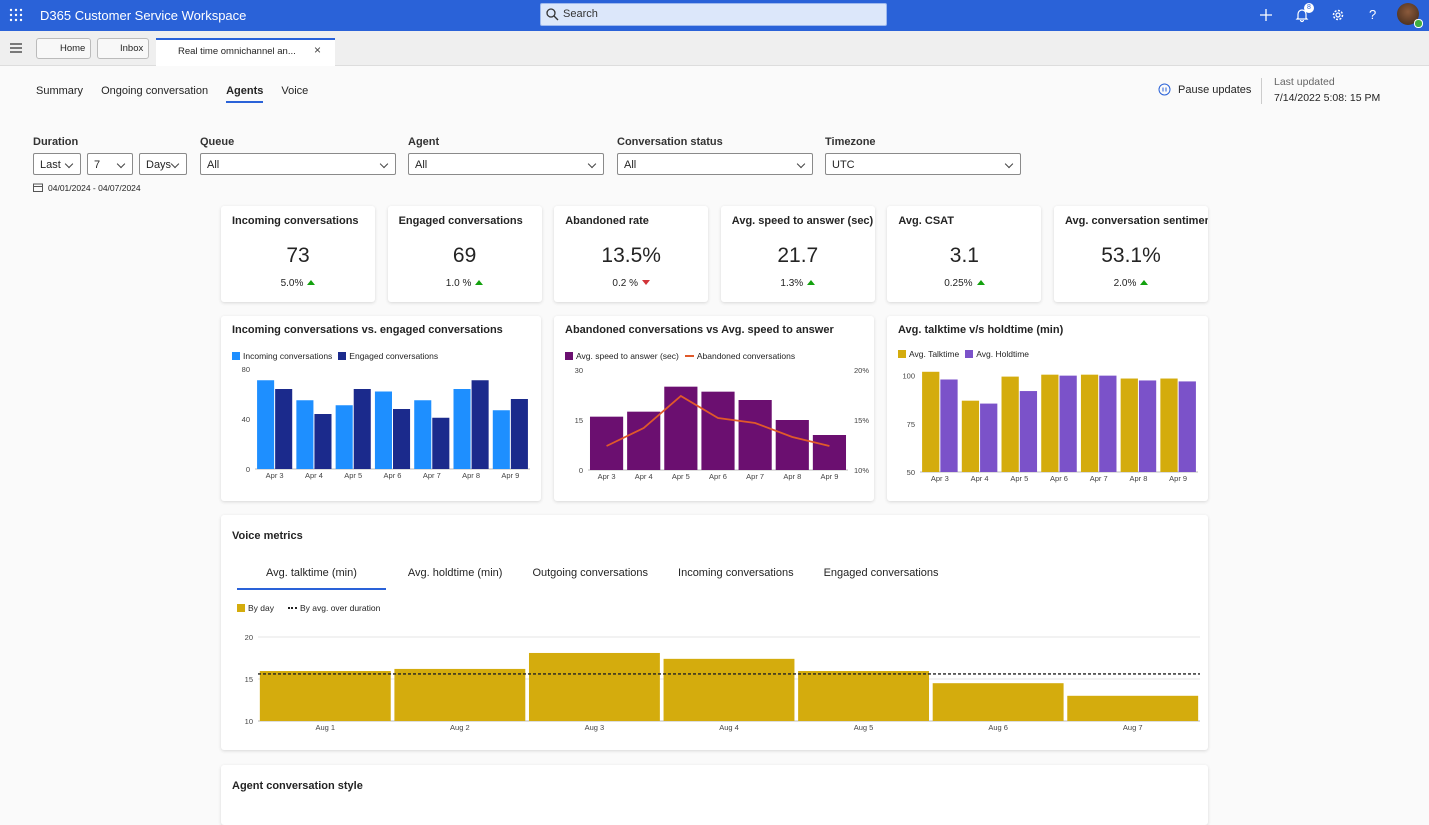 The width and height of the screenshot is (1429, 825). I want to click on legend-label: Avg. Holdtime, so click(1003, 354).